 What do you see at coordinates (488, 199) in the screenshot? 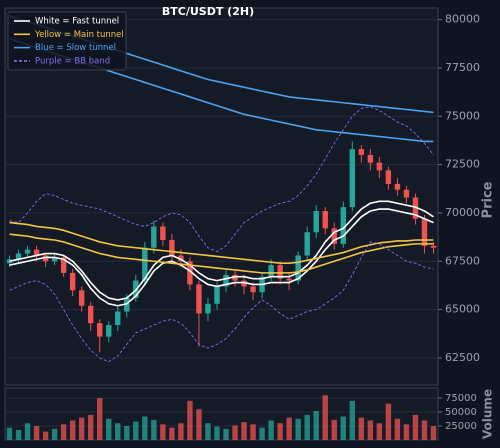
I see `y-axis-label: Price` at bounding box center [488, 199].